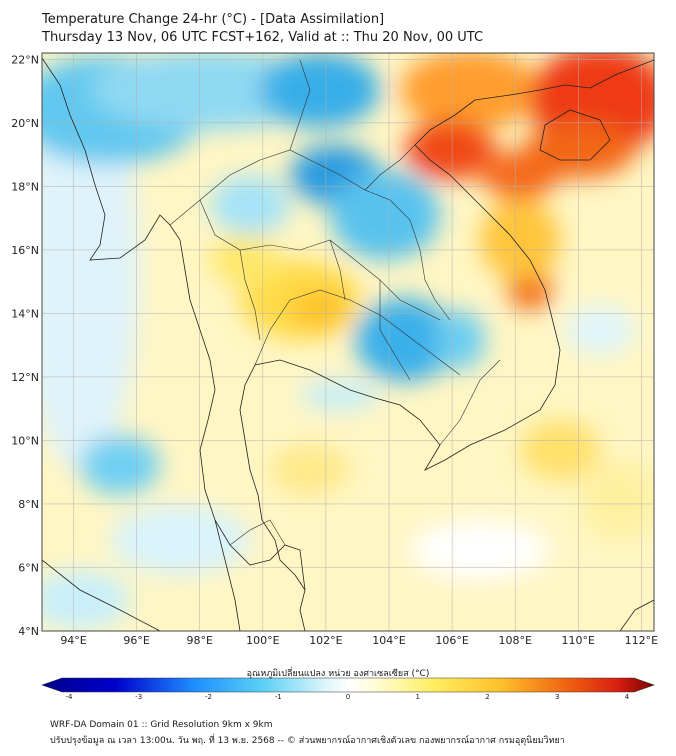 The image size is (676, 756). What do you see at coordinates (25, 313) in the screenshot?
I see `latitude-label: 14°N` at bounding box center [25, 313].